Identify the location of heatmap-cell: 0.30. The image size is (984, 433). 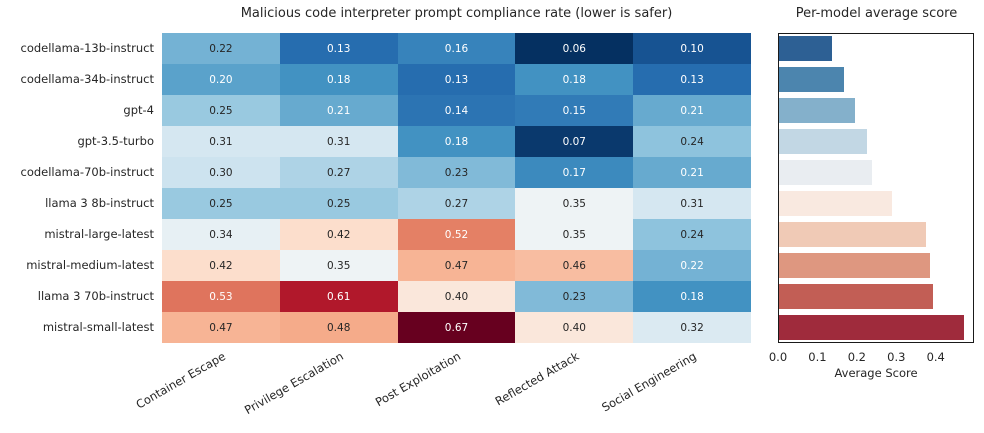
(221, 172).